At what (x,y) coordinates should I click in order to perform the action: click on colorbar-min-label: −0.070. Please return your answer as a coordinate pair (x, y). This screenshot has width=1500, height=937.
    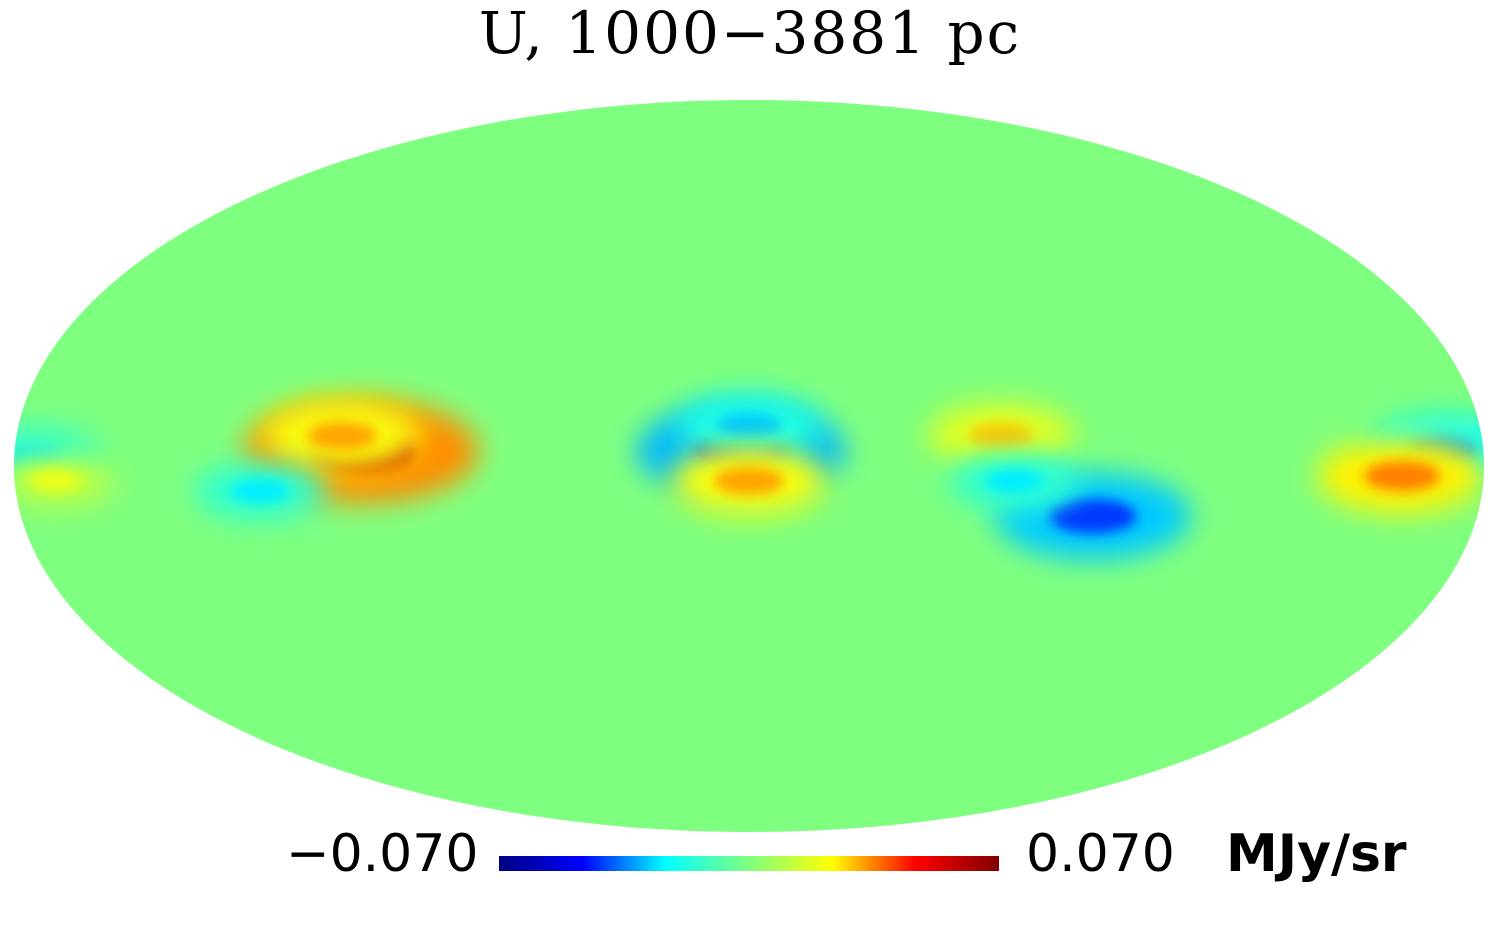
    Looking at the image, I should click on (382, 854).